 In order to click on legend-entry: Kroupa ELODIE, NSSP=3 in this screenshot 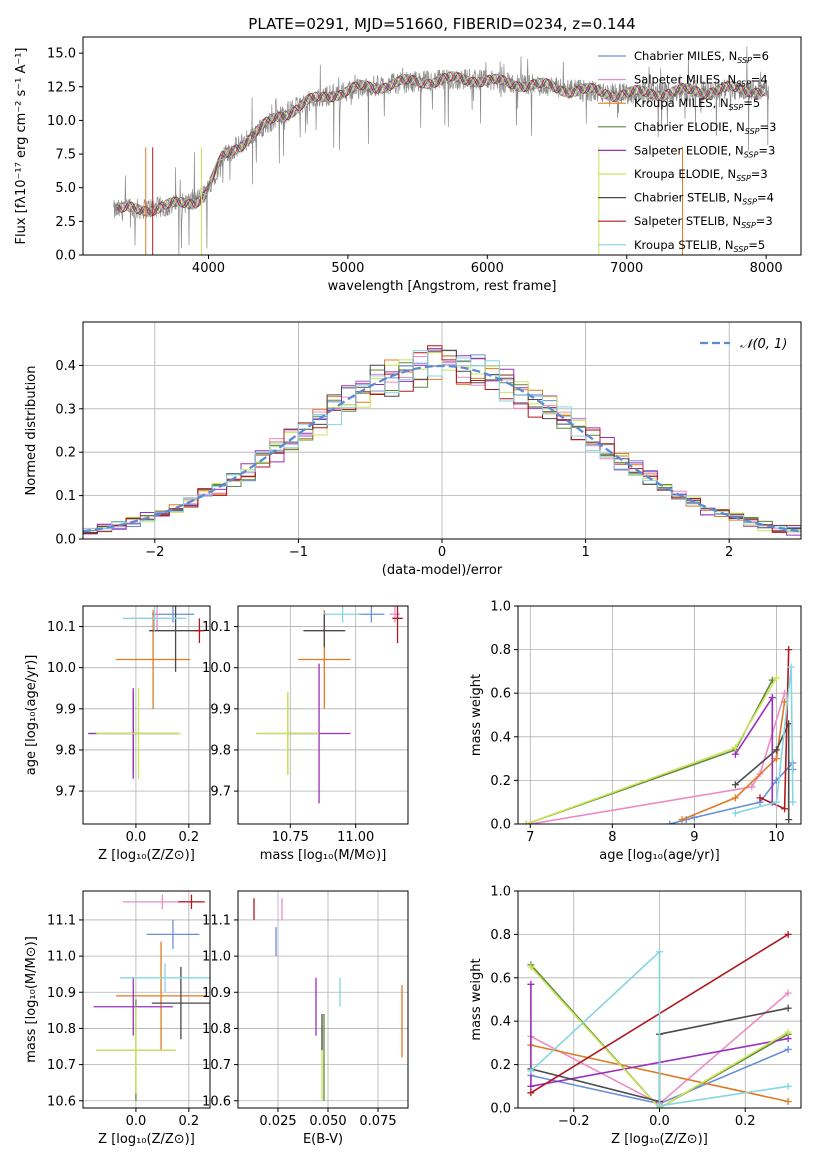, I will do `click(701, 175)`.